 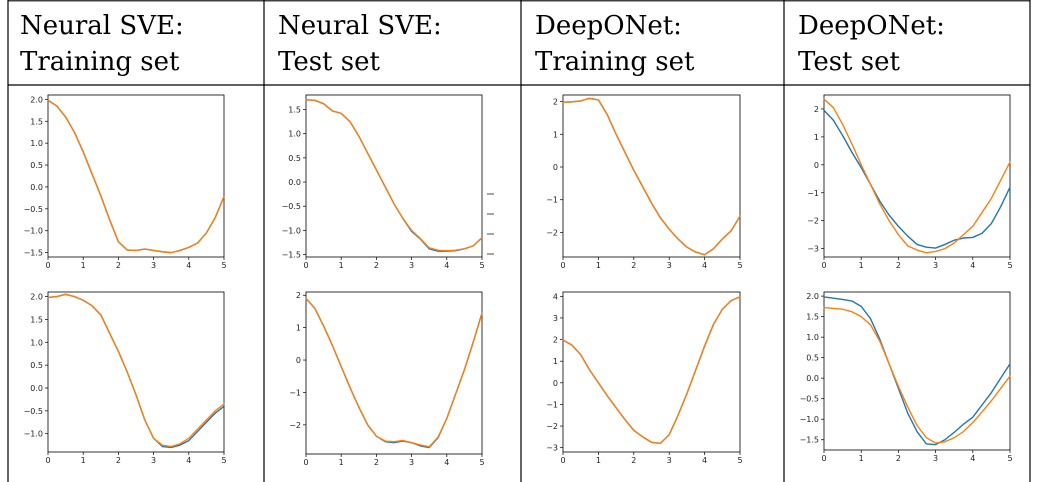 I want to click on header-line-1: Neural SVE:, so click(x=102, y=26).